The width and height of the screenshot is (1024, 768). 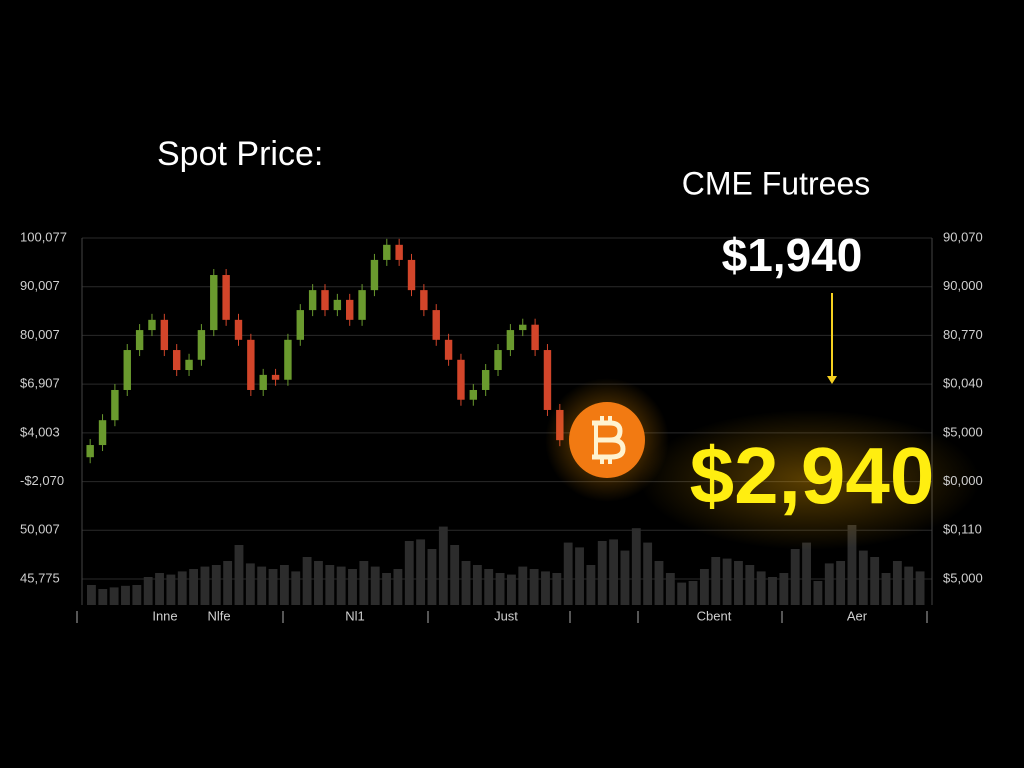 What do you see at coordinates (218, 615) in the screenshot?
I see `x-tick-label: Nlfe` at bounding box center [218, 615].